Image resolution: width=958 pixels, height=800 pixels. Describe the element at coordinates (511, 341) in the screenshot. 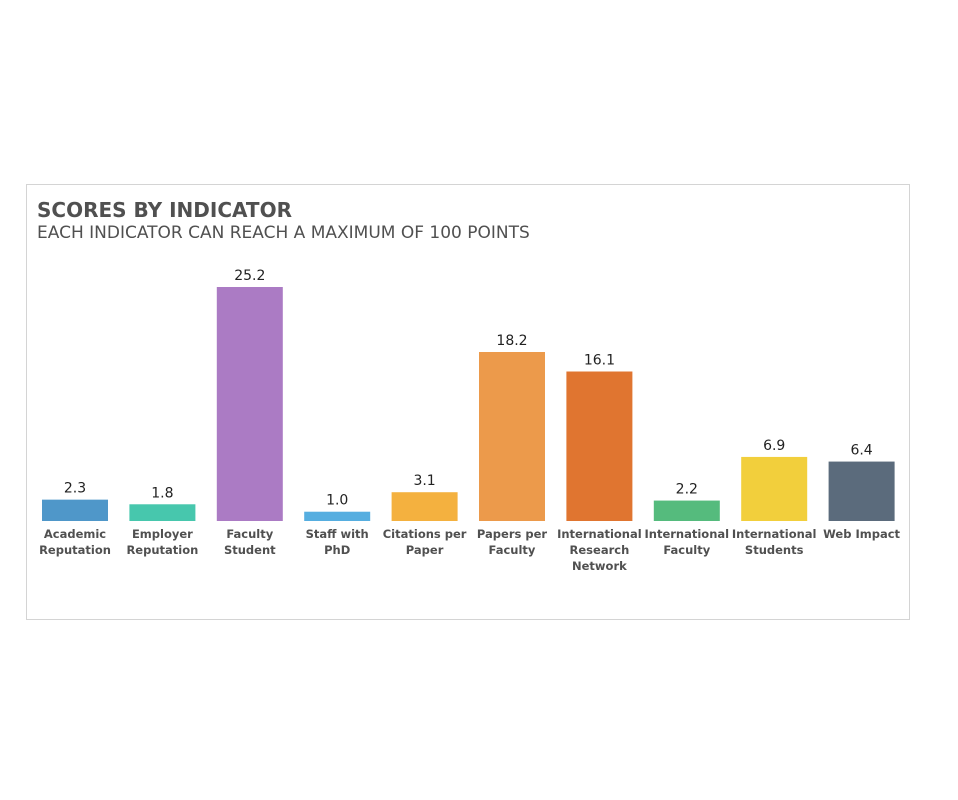

I see `value-label: 18.2` at that location.